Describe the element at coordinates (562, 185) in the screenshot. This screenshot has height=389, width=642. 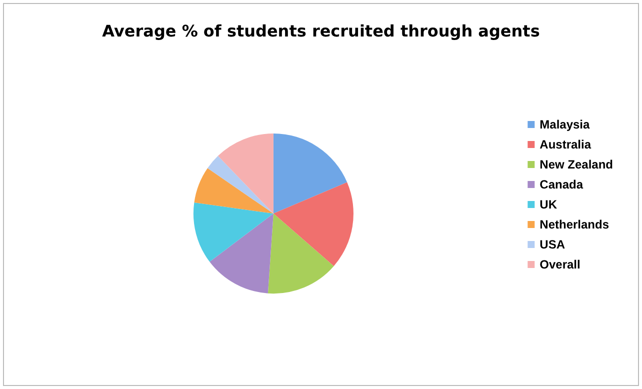
I see `legend-label: Canada` at that location.